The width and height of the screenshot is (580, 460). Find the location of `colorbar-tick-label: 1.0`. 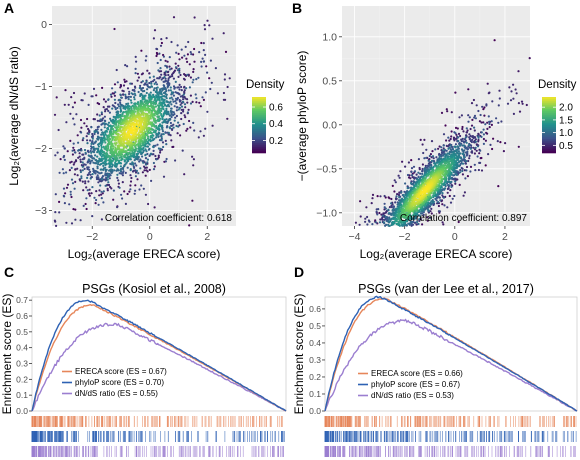

colorbar-tick-label: 1.0 is located at coordinates (566, 133).